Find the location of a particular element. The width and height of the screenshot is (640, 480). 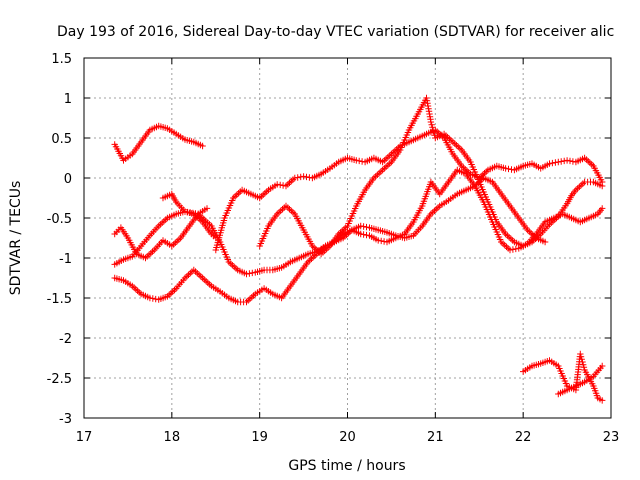

x-axis-label: GPS time / hours is located at coordinates (346, 466).